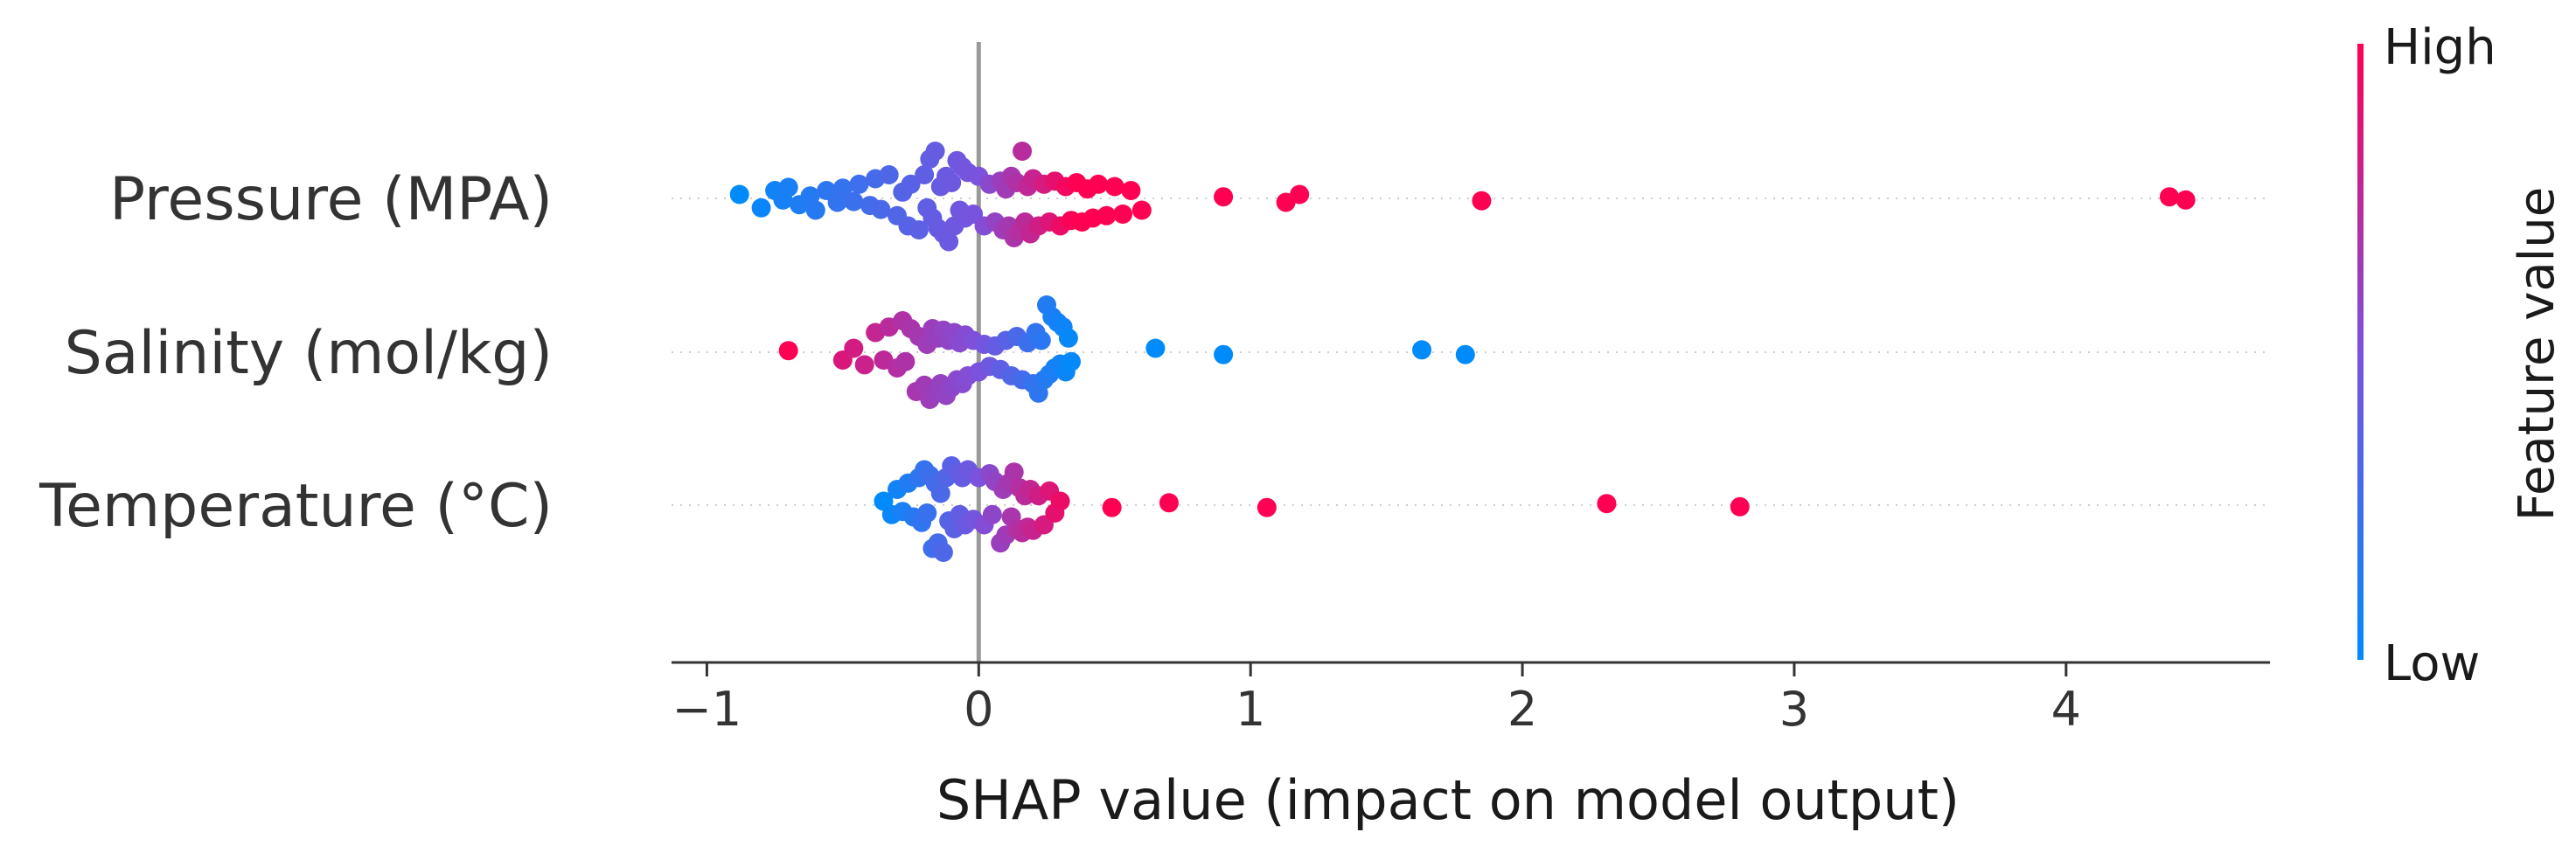 This screenshot has height=846, width=2576. What do you see at coordinates (2432, 664) in the screenshot?
I see `colorbar-low-label: Low` at bounding box center [2432, 664].